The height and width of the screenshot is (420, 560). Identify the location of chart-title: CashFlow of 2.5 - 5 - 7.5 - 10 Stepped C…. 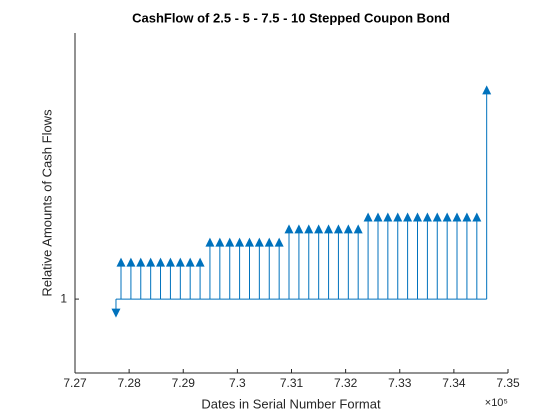
(291, 17).